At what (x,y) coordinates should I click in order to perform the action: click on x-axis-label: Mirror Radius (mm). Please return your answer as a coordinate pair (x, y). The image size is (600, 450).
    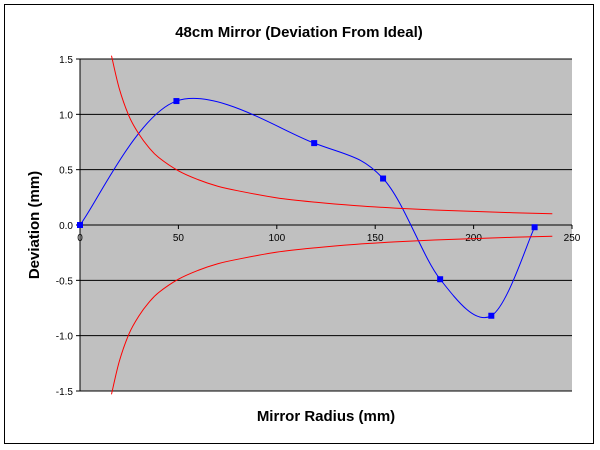
    Looking at the image, I should click on (326, 416).